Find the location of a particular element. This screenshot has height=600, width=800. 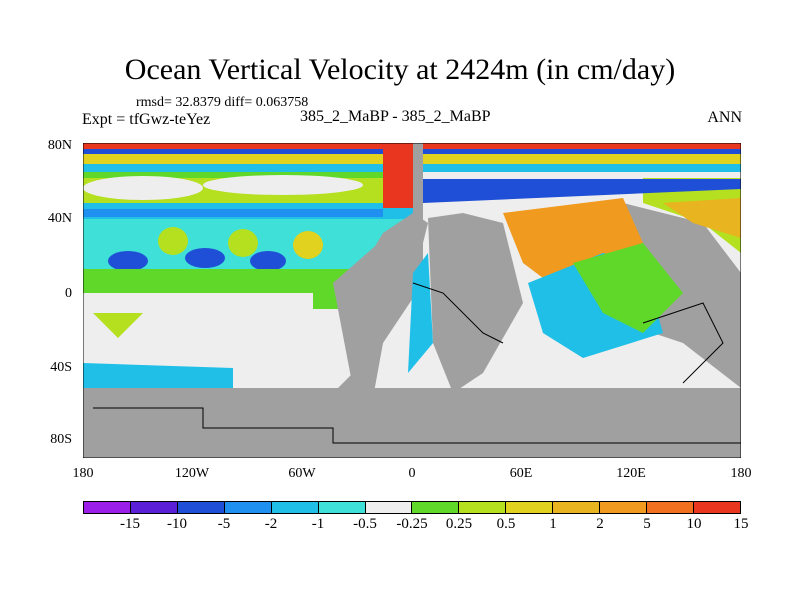

colorbar-tick-label: -2 is located at coordinates (271, 524).